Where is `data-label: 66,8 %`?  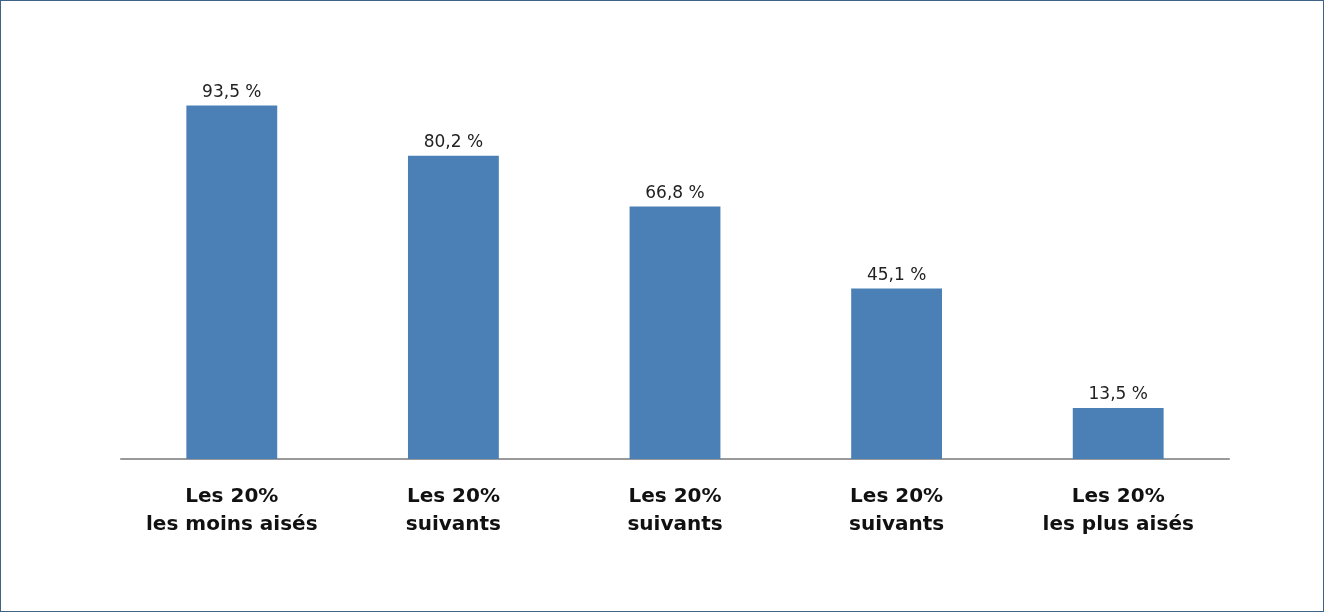 data-label: 66,8 % is located at coordinates (675, 192).